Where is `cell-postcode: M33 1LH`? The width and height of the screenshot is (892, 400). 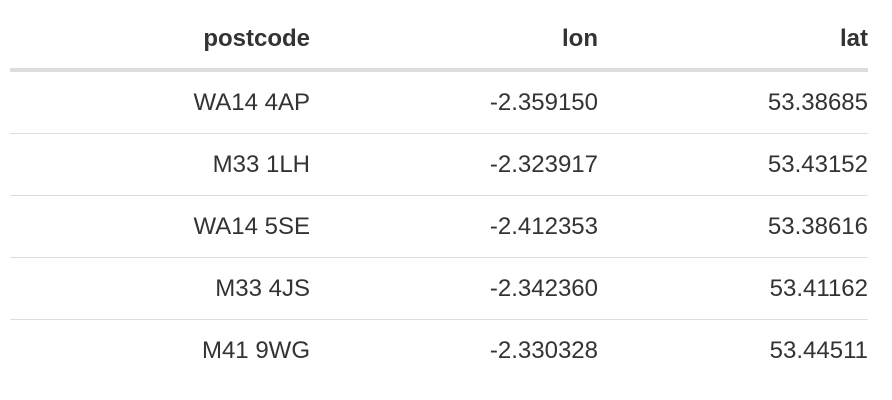 cell-postcode: M33 1LH is located at coordinates (160, 164).